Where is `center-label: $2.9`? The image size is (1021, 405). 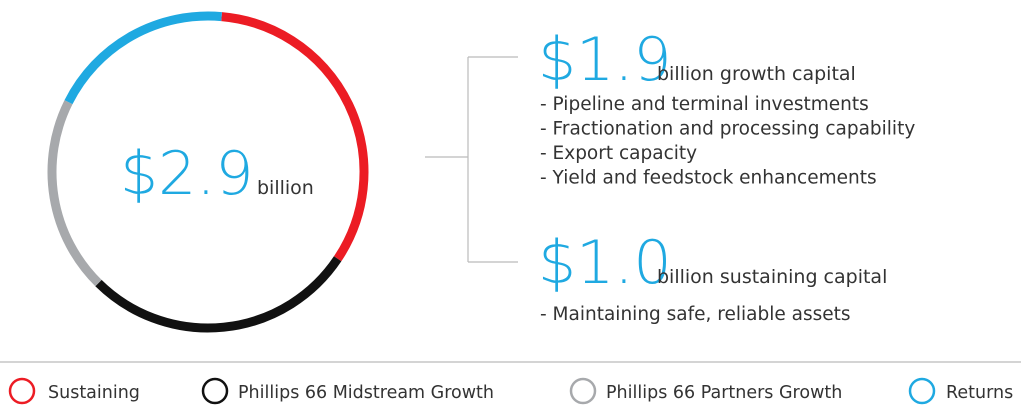 center-label: $2.9 is located at coordinates (187, 174).